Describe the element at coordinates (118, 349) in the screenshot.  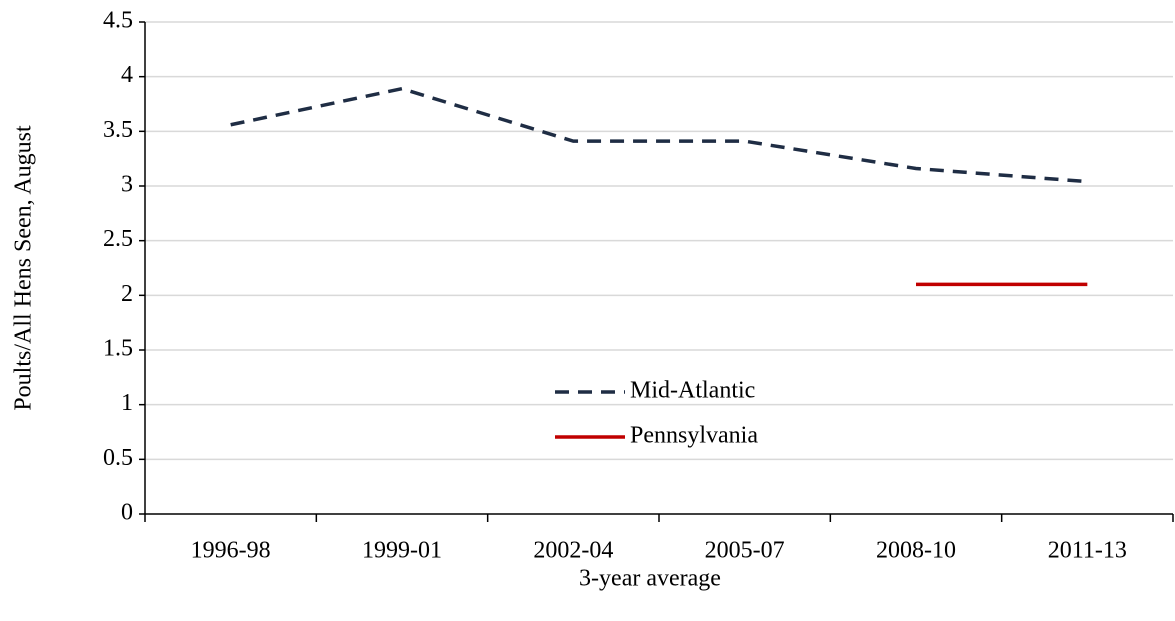
I see `y-tick-label: 1.5` at that location.